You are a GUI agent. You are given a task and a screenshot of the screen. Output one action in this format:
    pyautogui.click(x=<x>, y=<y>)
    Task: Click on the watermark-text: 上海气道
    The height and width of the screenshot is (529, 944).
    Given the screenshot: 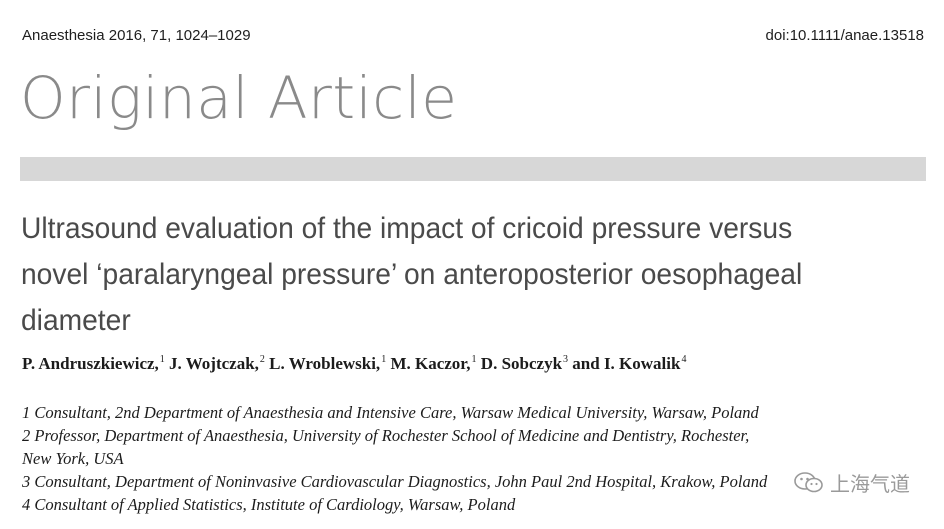 What is the action you would take?
    pyautogui.click(x=870, y=484)
    